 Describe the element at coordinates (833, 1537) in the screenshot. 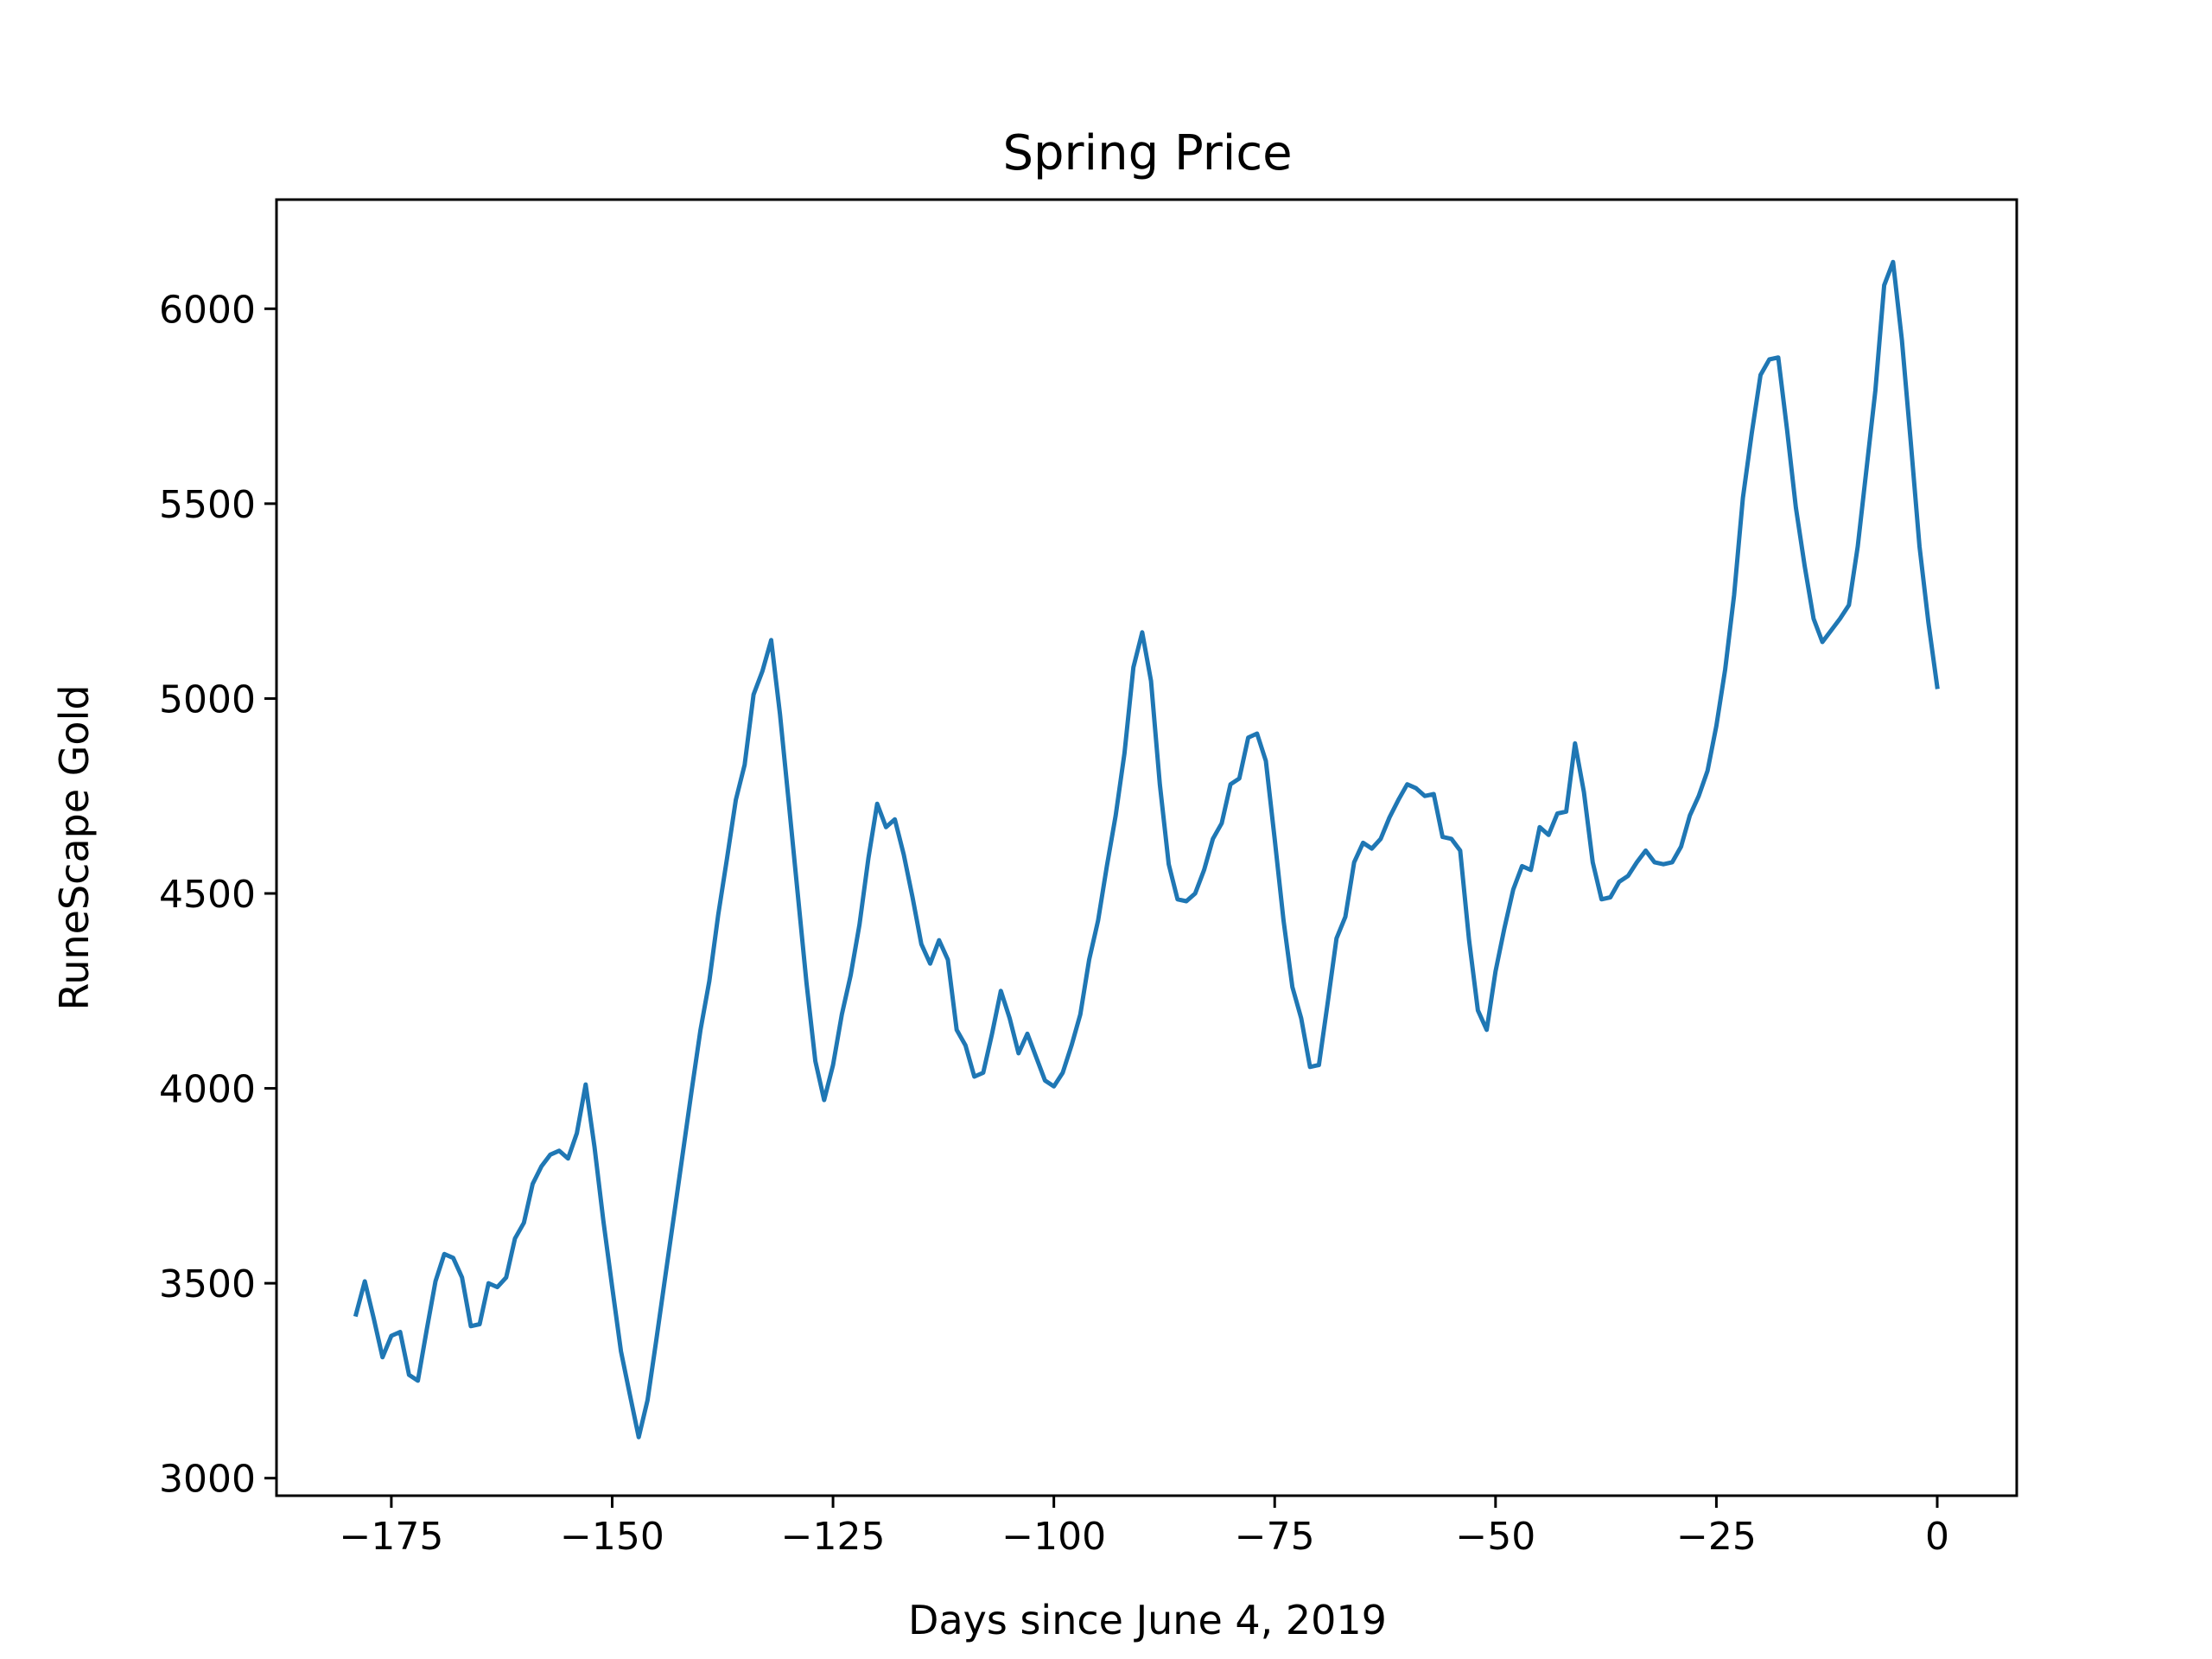

I see `x-tick-label: −125` at that location.